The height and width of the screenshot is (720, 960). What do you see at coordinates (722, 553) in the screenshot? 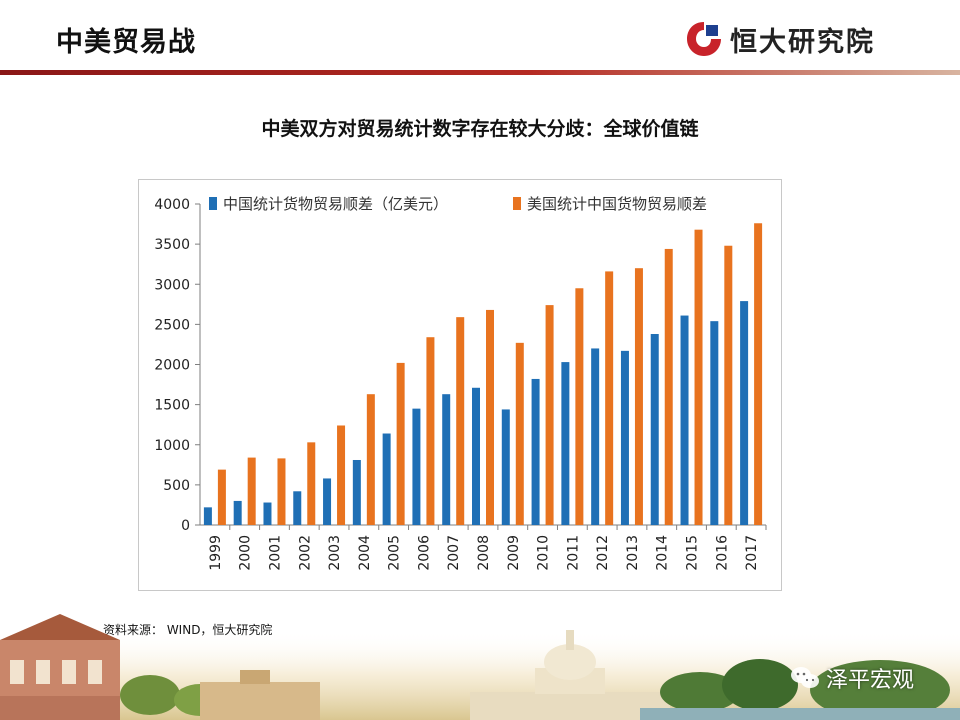
I see `x-tick-label: 2016` at bounding box center [722, 553].